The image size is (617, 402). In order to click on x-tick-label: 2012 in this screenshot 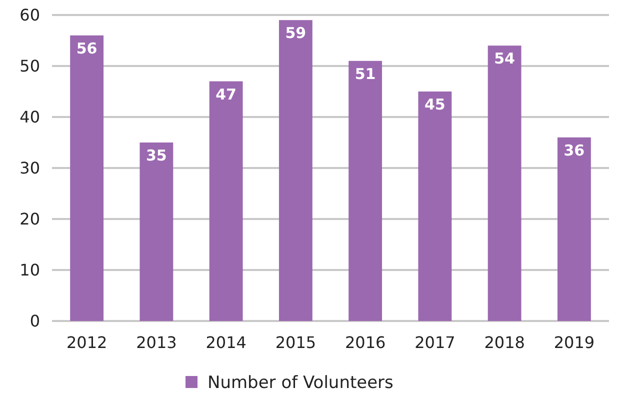, I will do `click(87, 342)`.